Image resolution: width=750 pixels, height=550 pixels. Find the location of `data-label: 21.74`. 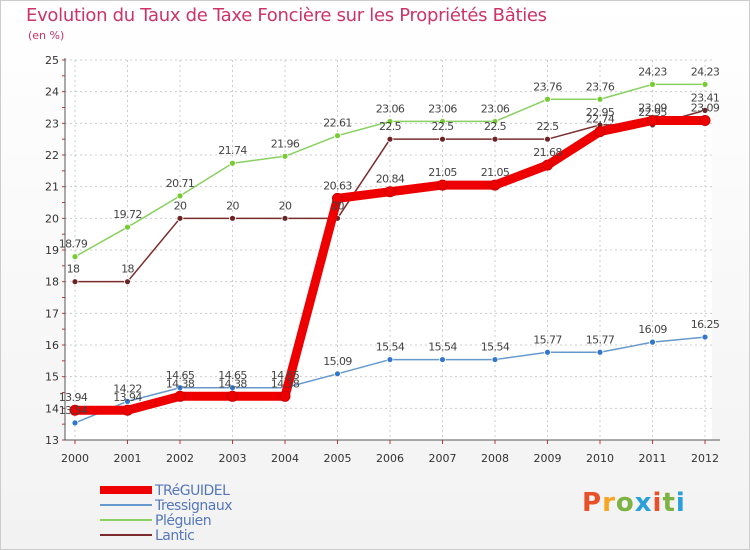

data-label: 21.74 is located at coordinates (232, 150).